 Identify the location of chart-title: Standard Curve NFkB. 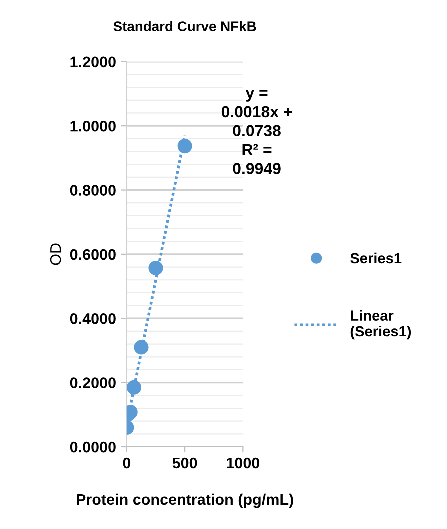
(185, 26).